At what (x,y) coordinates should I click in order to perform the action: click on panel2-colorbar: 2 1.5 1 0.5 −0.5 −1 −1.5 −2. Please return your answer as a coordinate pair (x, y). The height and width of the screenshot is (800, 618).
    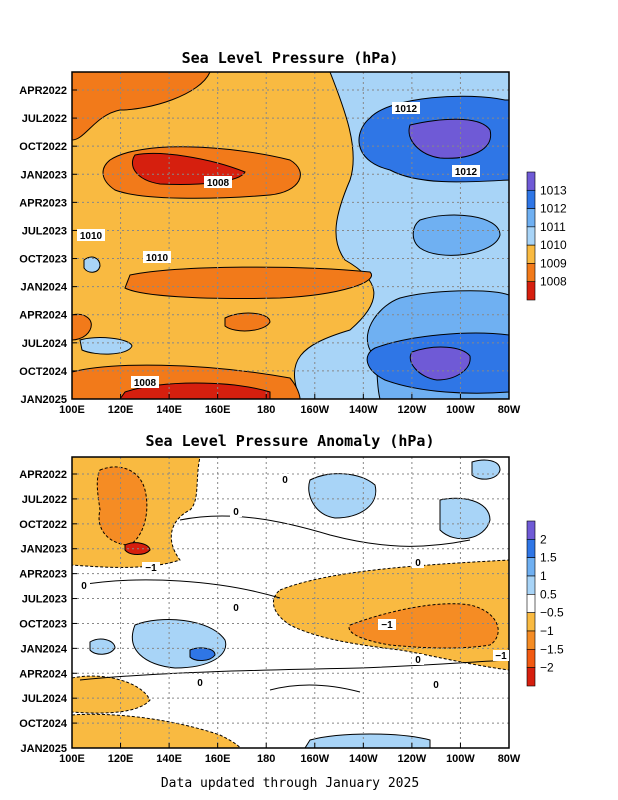
    Looking at the image, I should click on (545, 603).